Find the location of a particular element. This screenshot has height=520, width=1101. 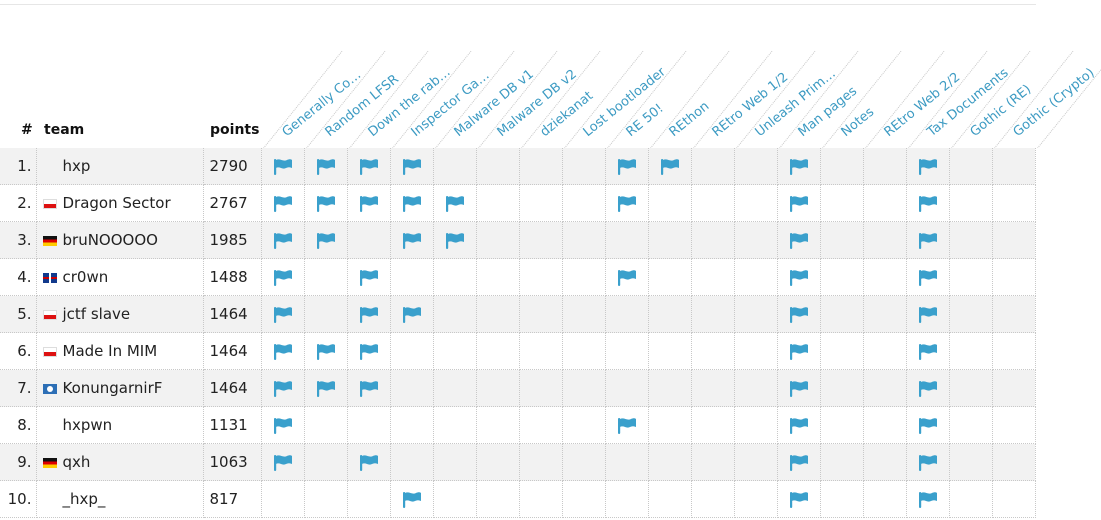

team-cell: bruNOOOOO is located at coordinates (120, 240).